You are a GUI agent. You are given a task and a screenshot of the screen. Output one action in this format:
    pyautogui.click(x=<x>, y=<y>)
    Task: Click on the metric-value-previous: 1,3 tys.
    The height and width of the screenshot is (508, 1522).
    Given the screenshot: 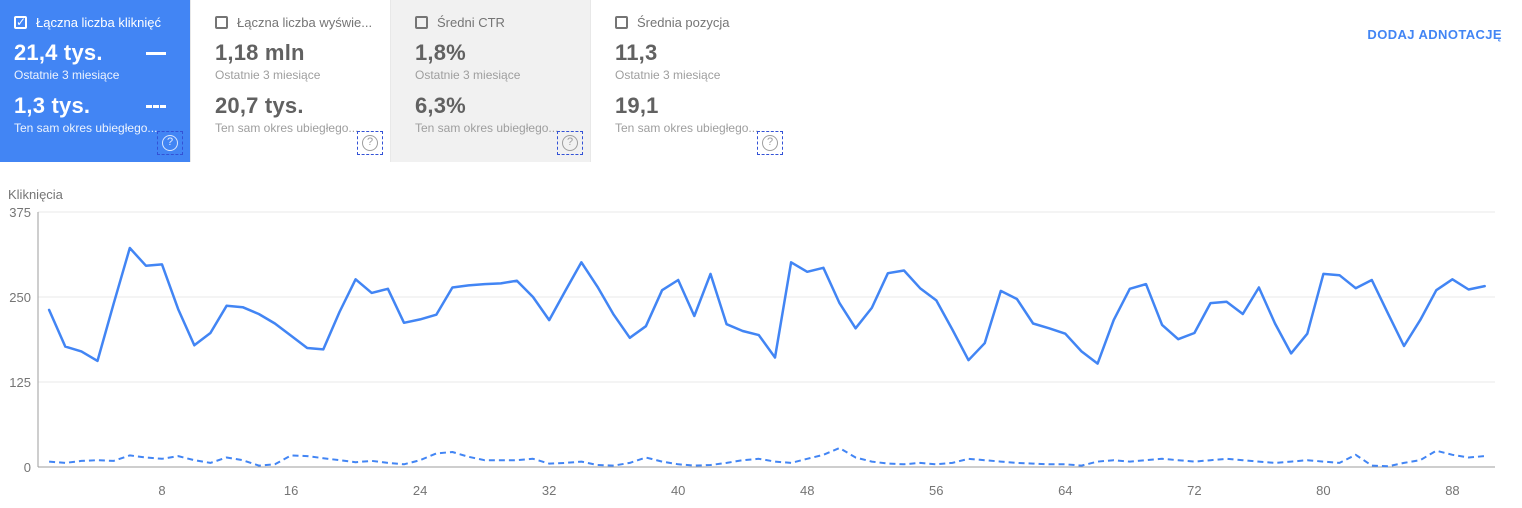 What is the action you would take?
    pyautogui.click(x=52, y=105)
    